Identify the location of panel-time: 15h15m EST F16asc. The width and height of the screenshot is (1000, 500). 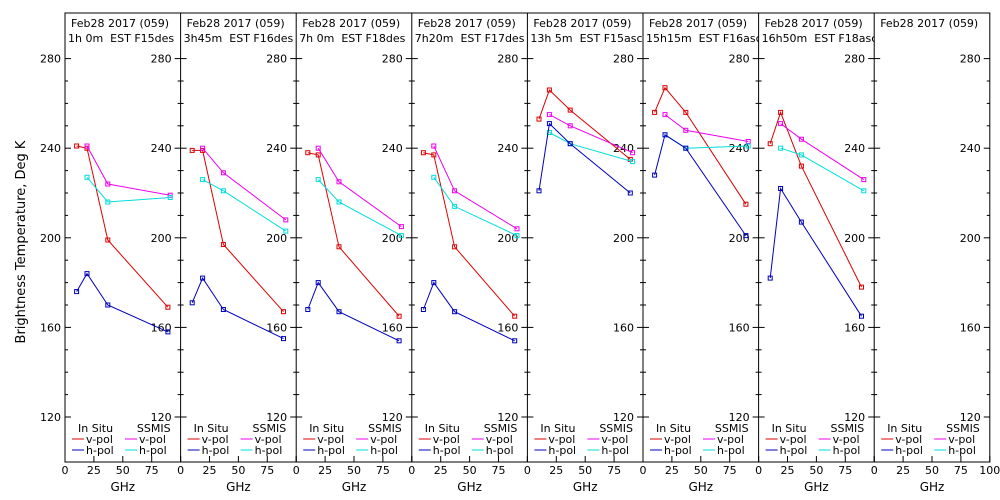
(704, 38).